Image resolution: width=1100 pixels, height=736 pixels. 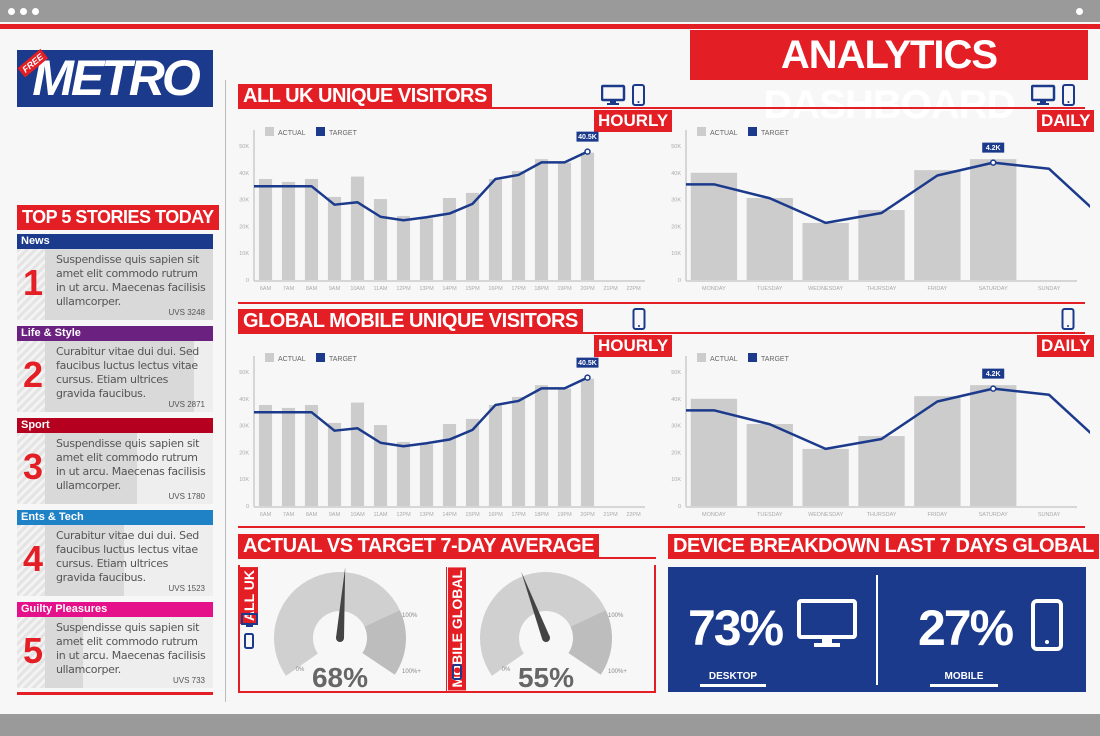 I want to click on x-tick-label: 17PM, so click(x=518, y=289).